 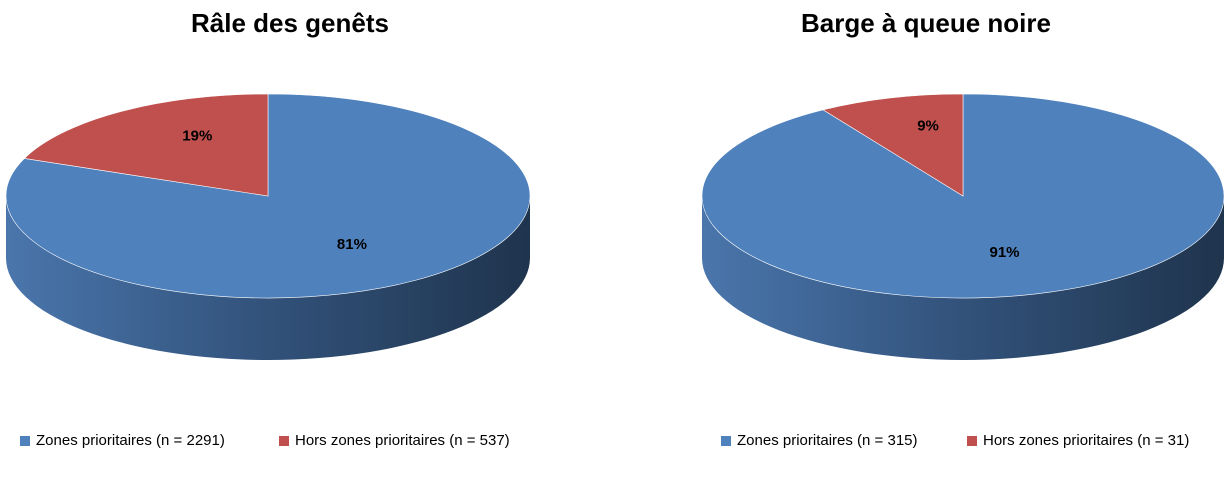 I want to click on slice-label-zones-prioritaires: 81%, so click(x=352, y=244).